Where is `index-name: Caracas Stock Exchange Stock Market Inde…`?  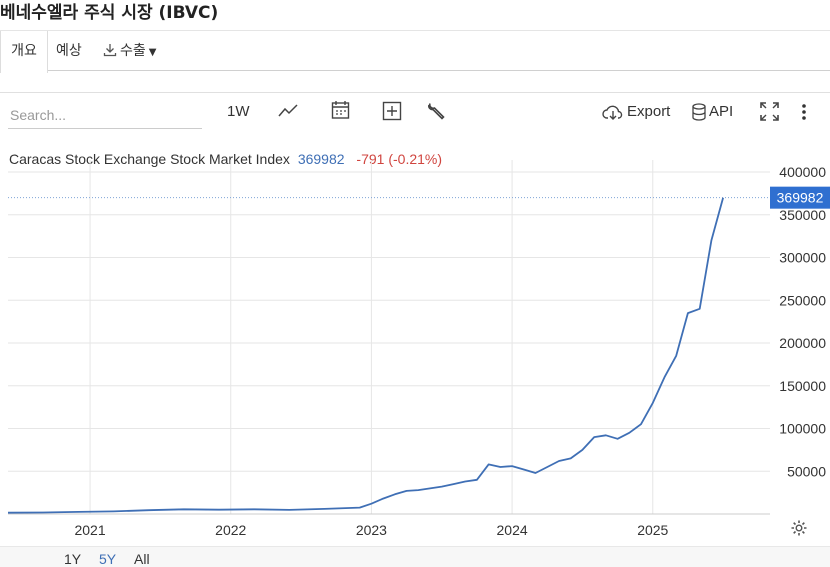
index-name: Caracas Stock Exchange Stock Market Inde… is located at coordinates (149, 159).